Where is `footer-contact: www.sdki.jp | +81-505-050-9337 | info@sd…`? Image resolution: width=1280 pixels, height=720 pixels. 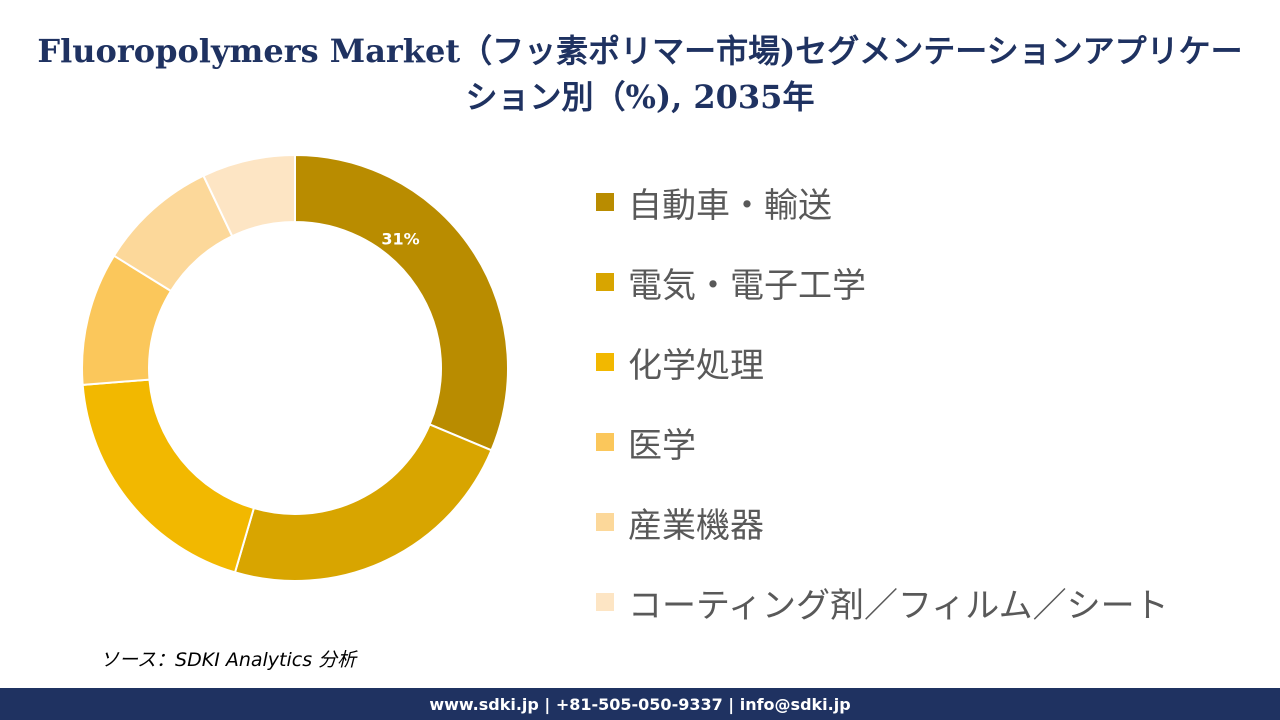
footer-contact: www.sdki.jp | +81-505-050-9337 | info@sd… is located at coordinates (640, 704).